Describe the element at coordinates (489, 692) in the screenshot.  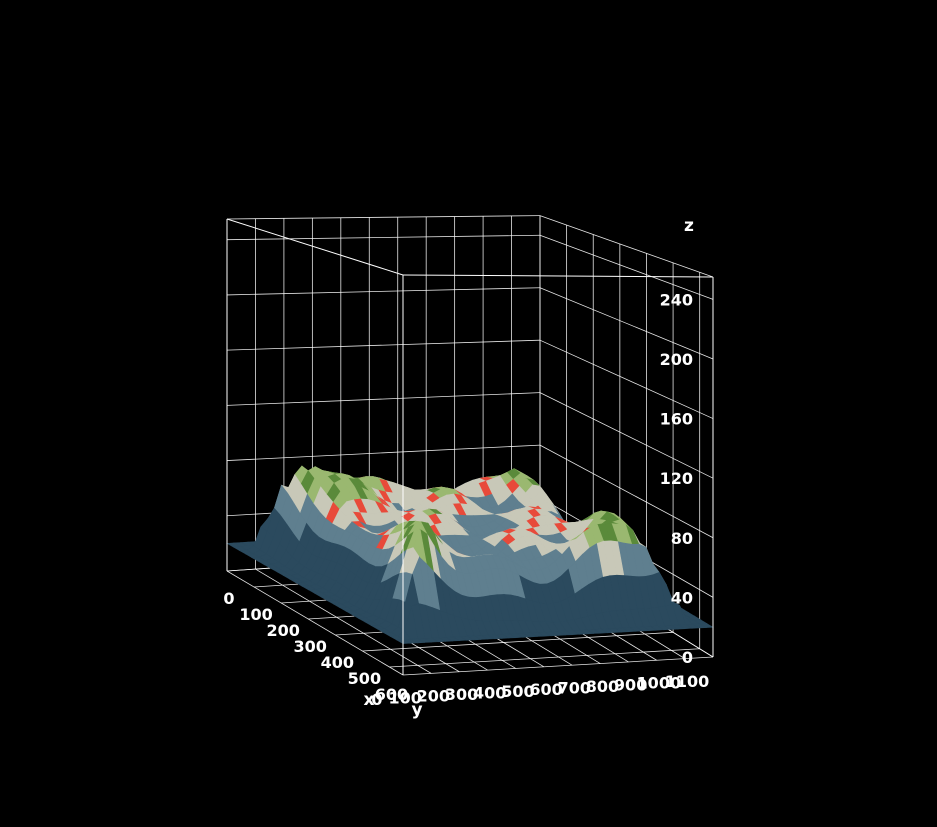
I see `x-tick-label: 400` at that location.